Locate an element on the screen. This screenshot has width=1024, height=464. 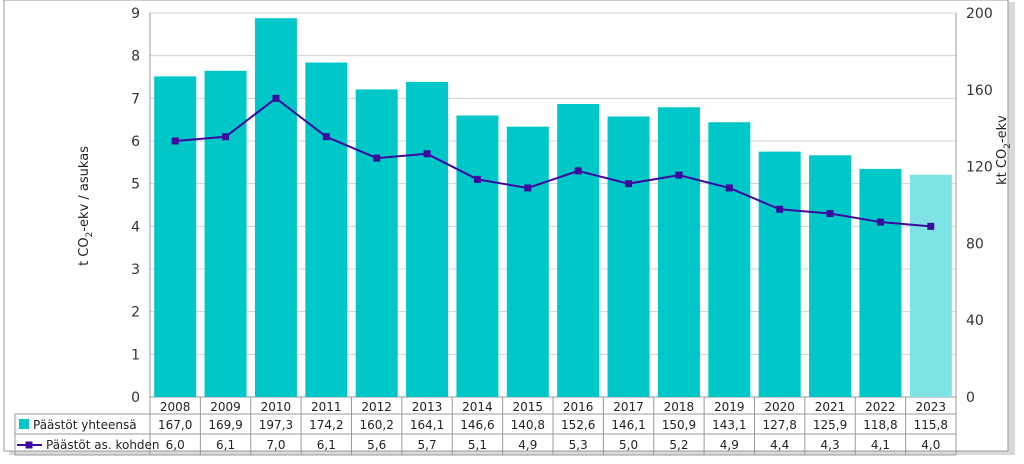
line-value-cell: 4,1 is located at coordinates (880, 445).